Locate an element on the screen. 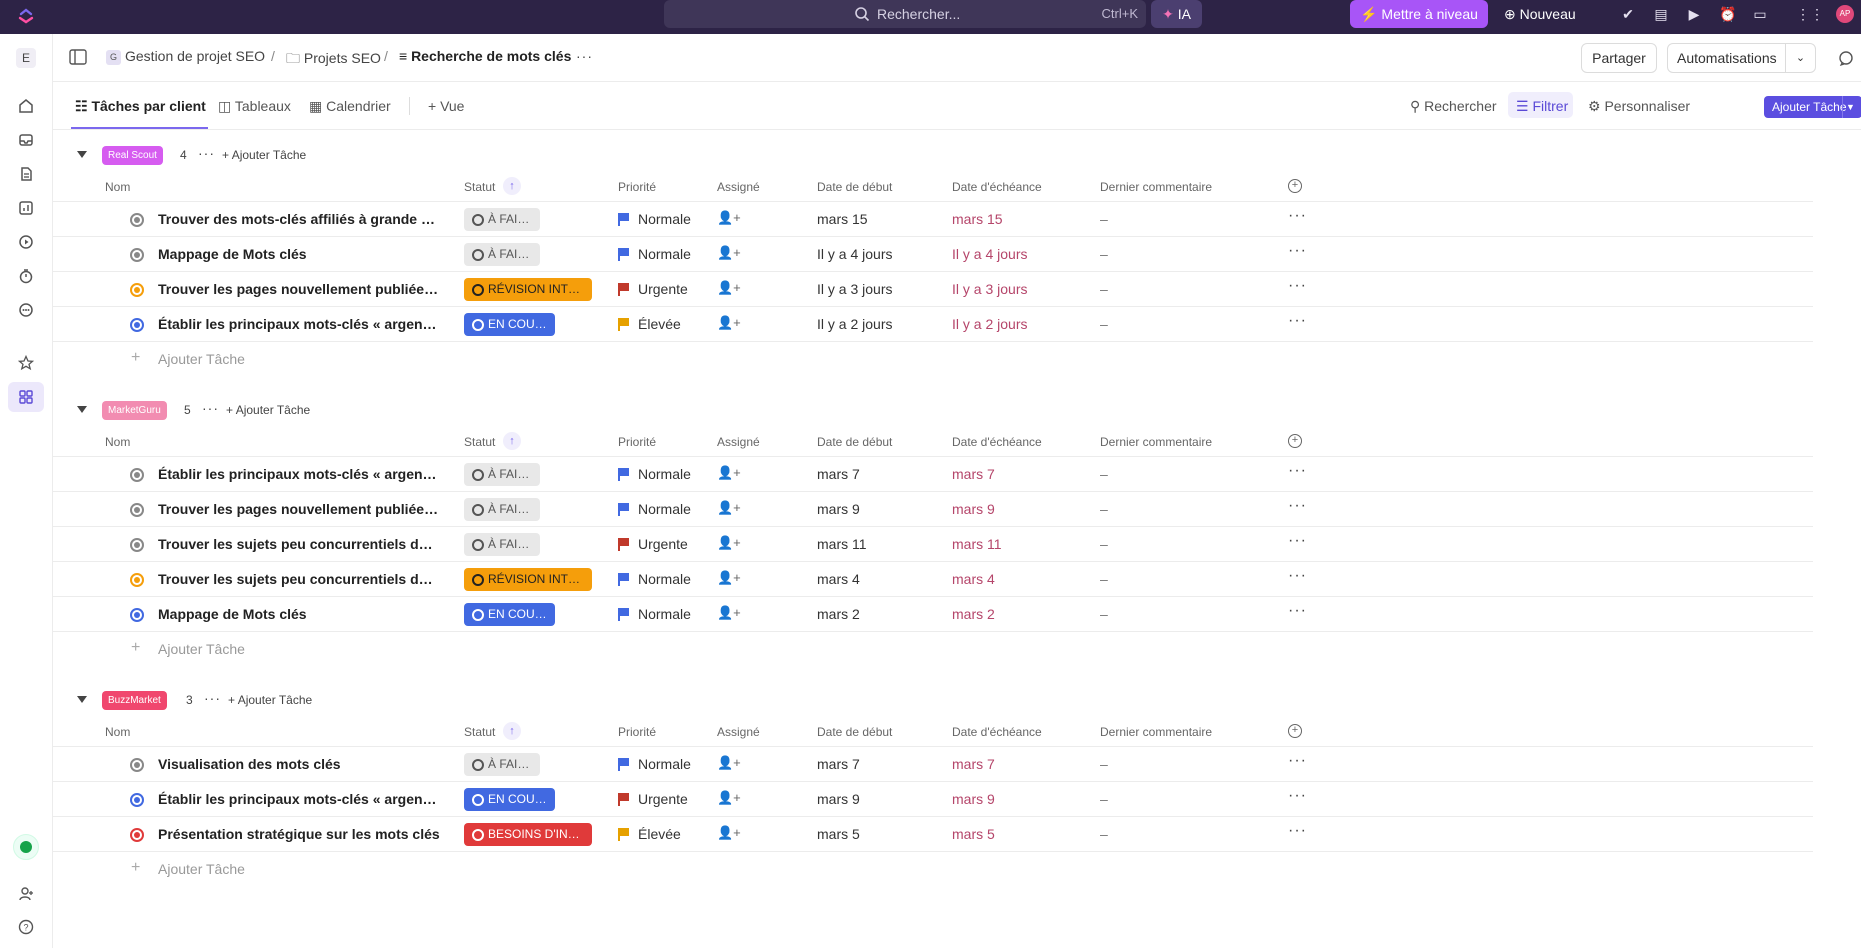 The image size is (1861, 948). col-start-date: Date de début is located at coordinates (855, 732).